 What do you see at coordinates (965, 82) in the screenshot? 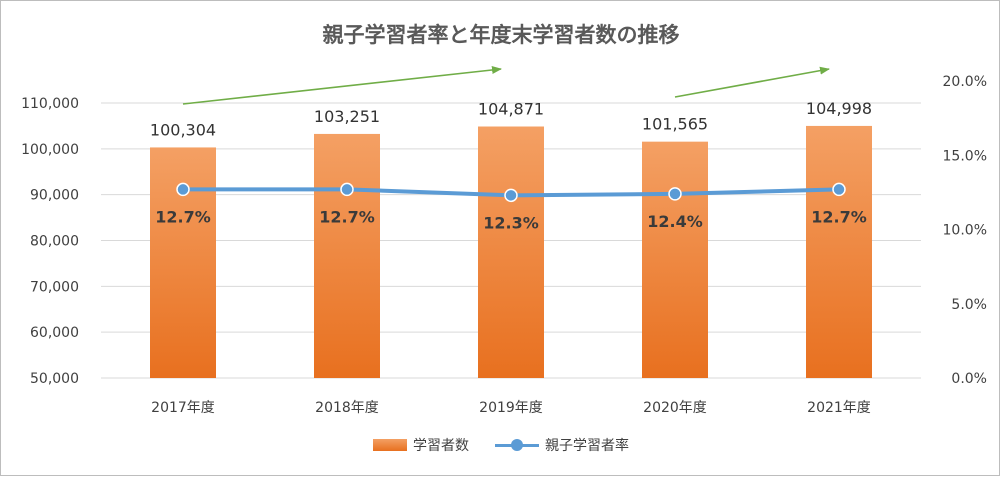
I see `y-right-tick-label: 20.0%` at bounding box center [965, 82].